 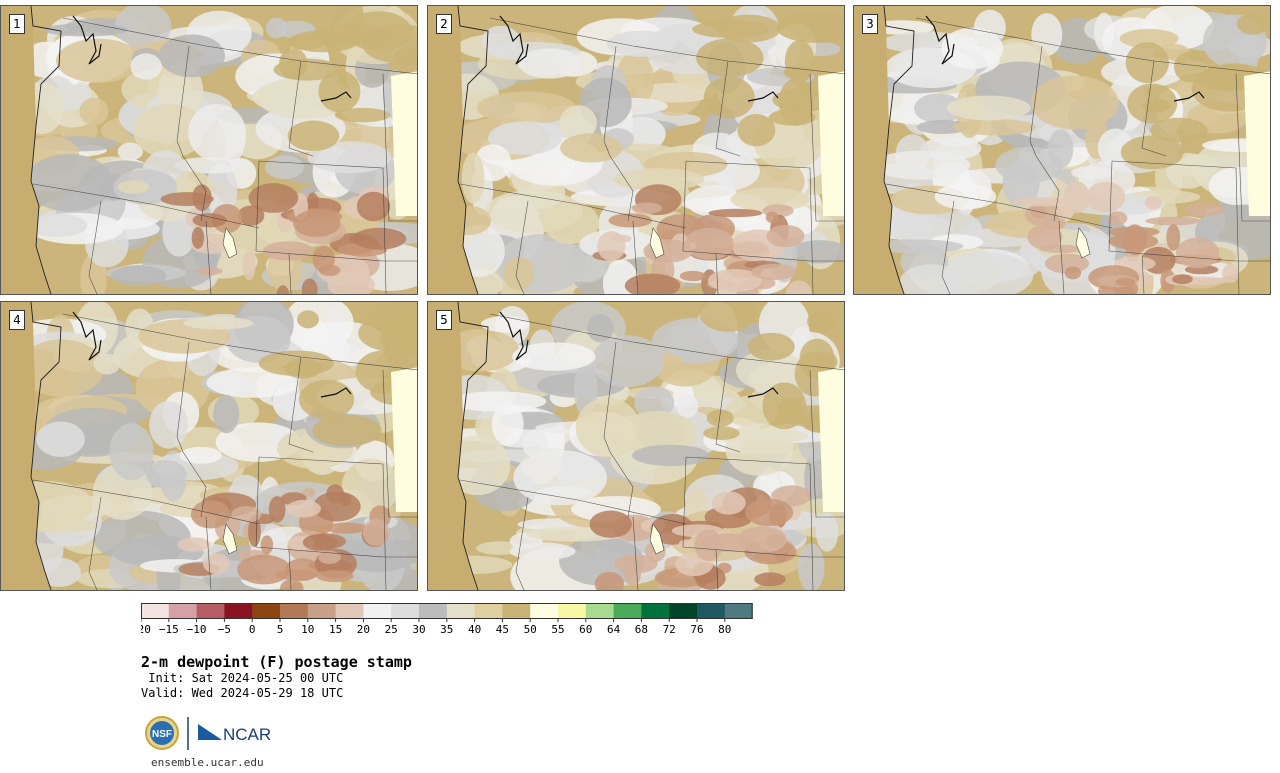 What do you see at coordinates (169, 629) in the screenshot?
I see `colorbar-tick-label: −15` at bounding box center [169, 629].